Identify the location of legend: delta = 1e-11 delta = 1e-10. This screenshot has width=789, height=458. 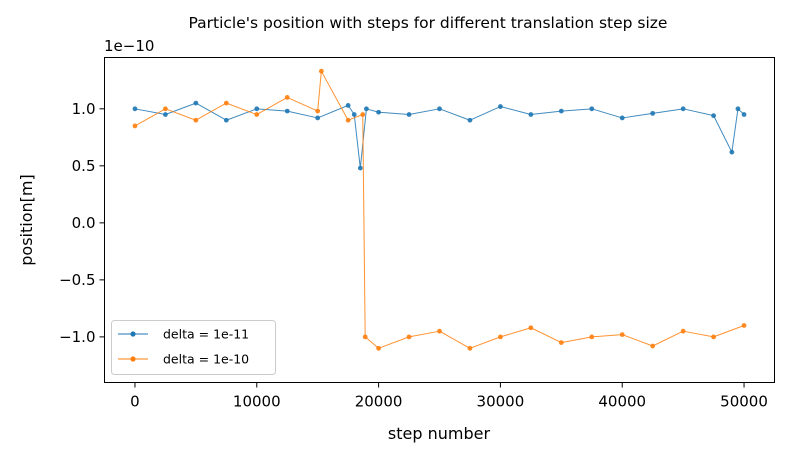
(193, 347).